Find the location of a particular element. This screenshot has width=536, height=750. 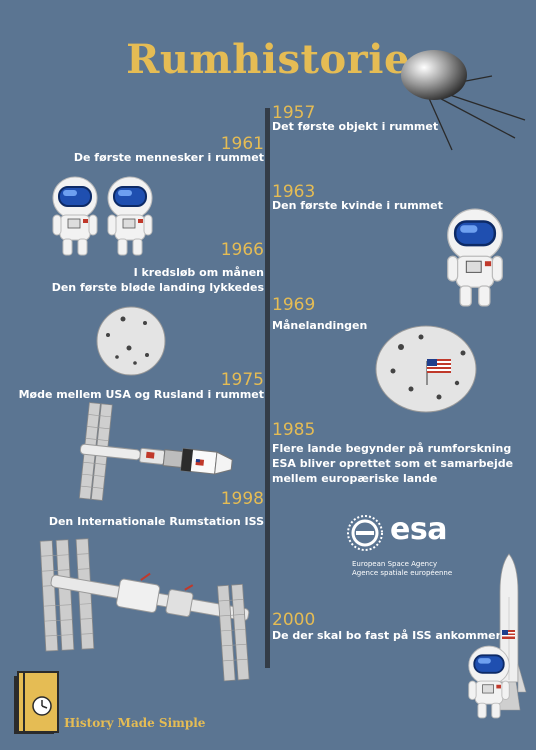

event-1985-line3: mellem europæriske lande is located at coordinates (355, 478).